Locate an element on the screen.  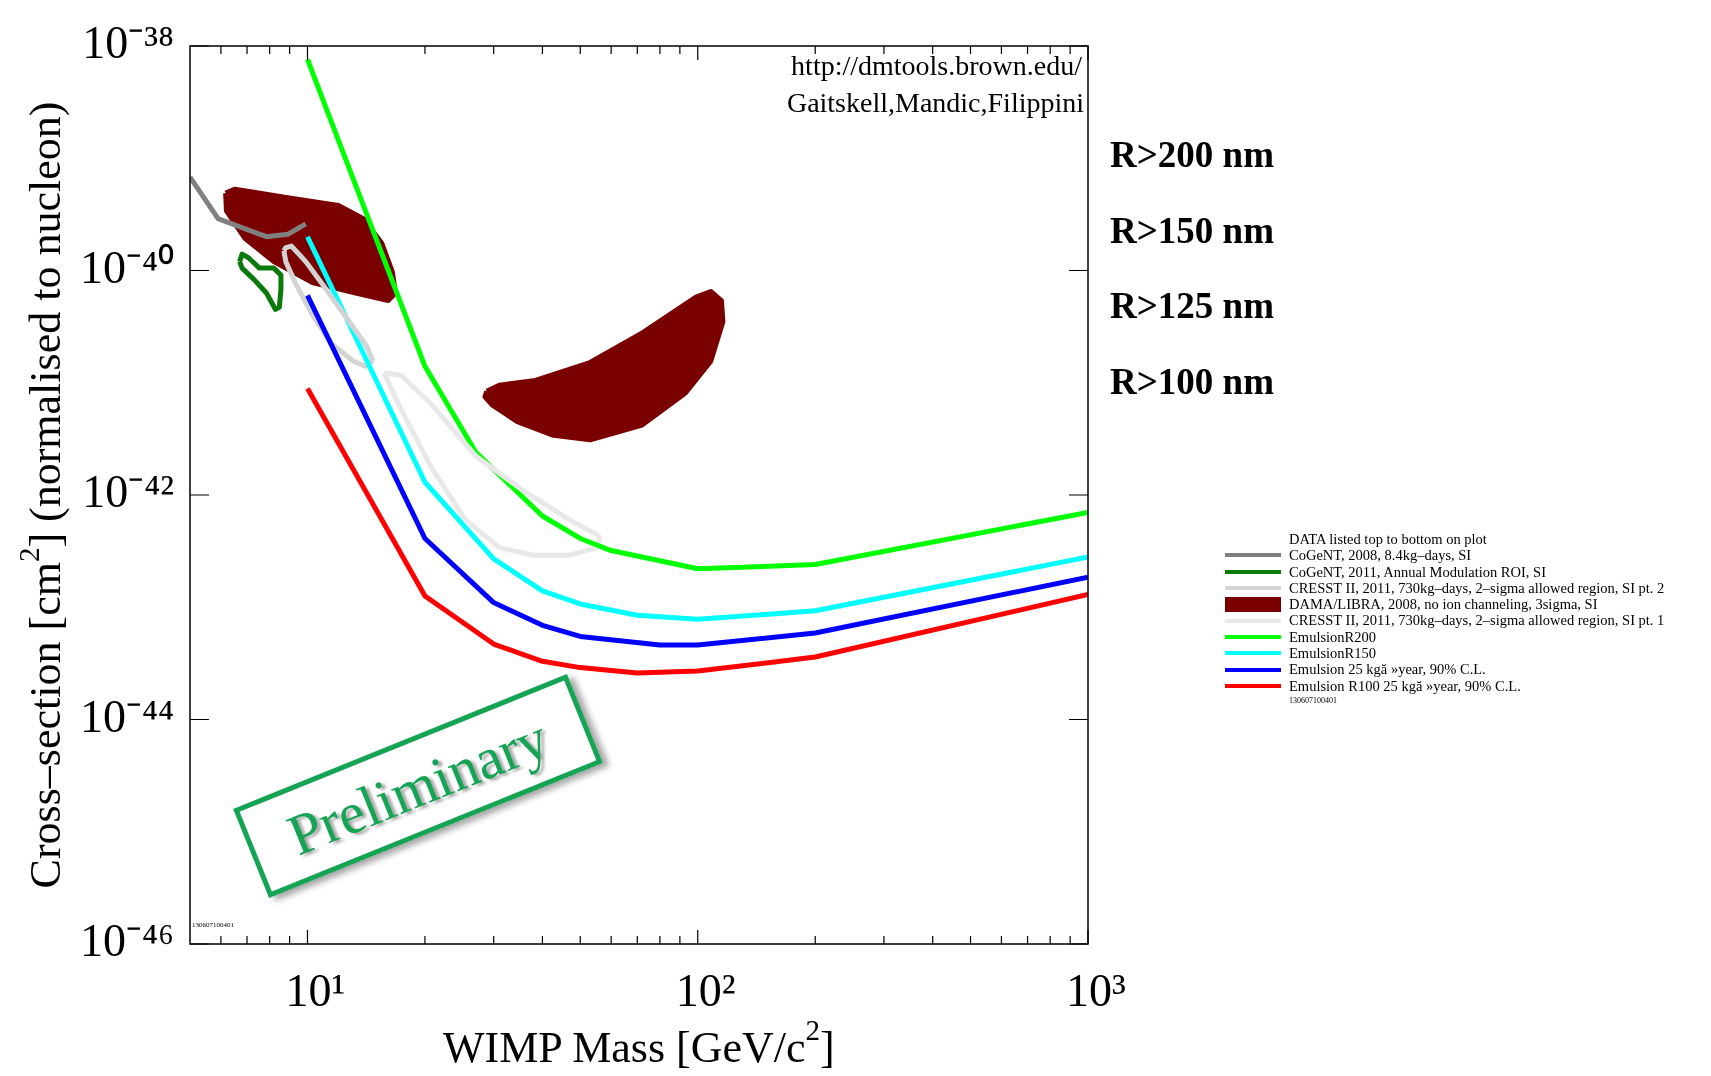
legend-label: EmulsionR200 is located at coordinates (1333, 637).